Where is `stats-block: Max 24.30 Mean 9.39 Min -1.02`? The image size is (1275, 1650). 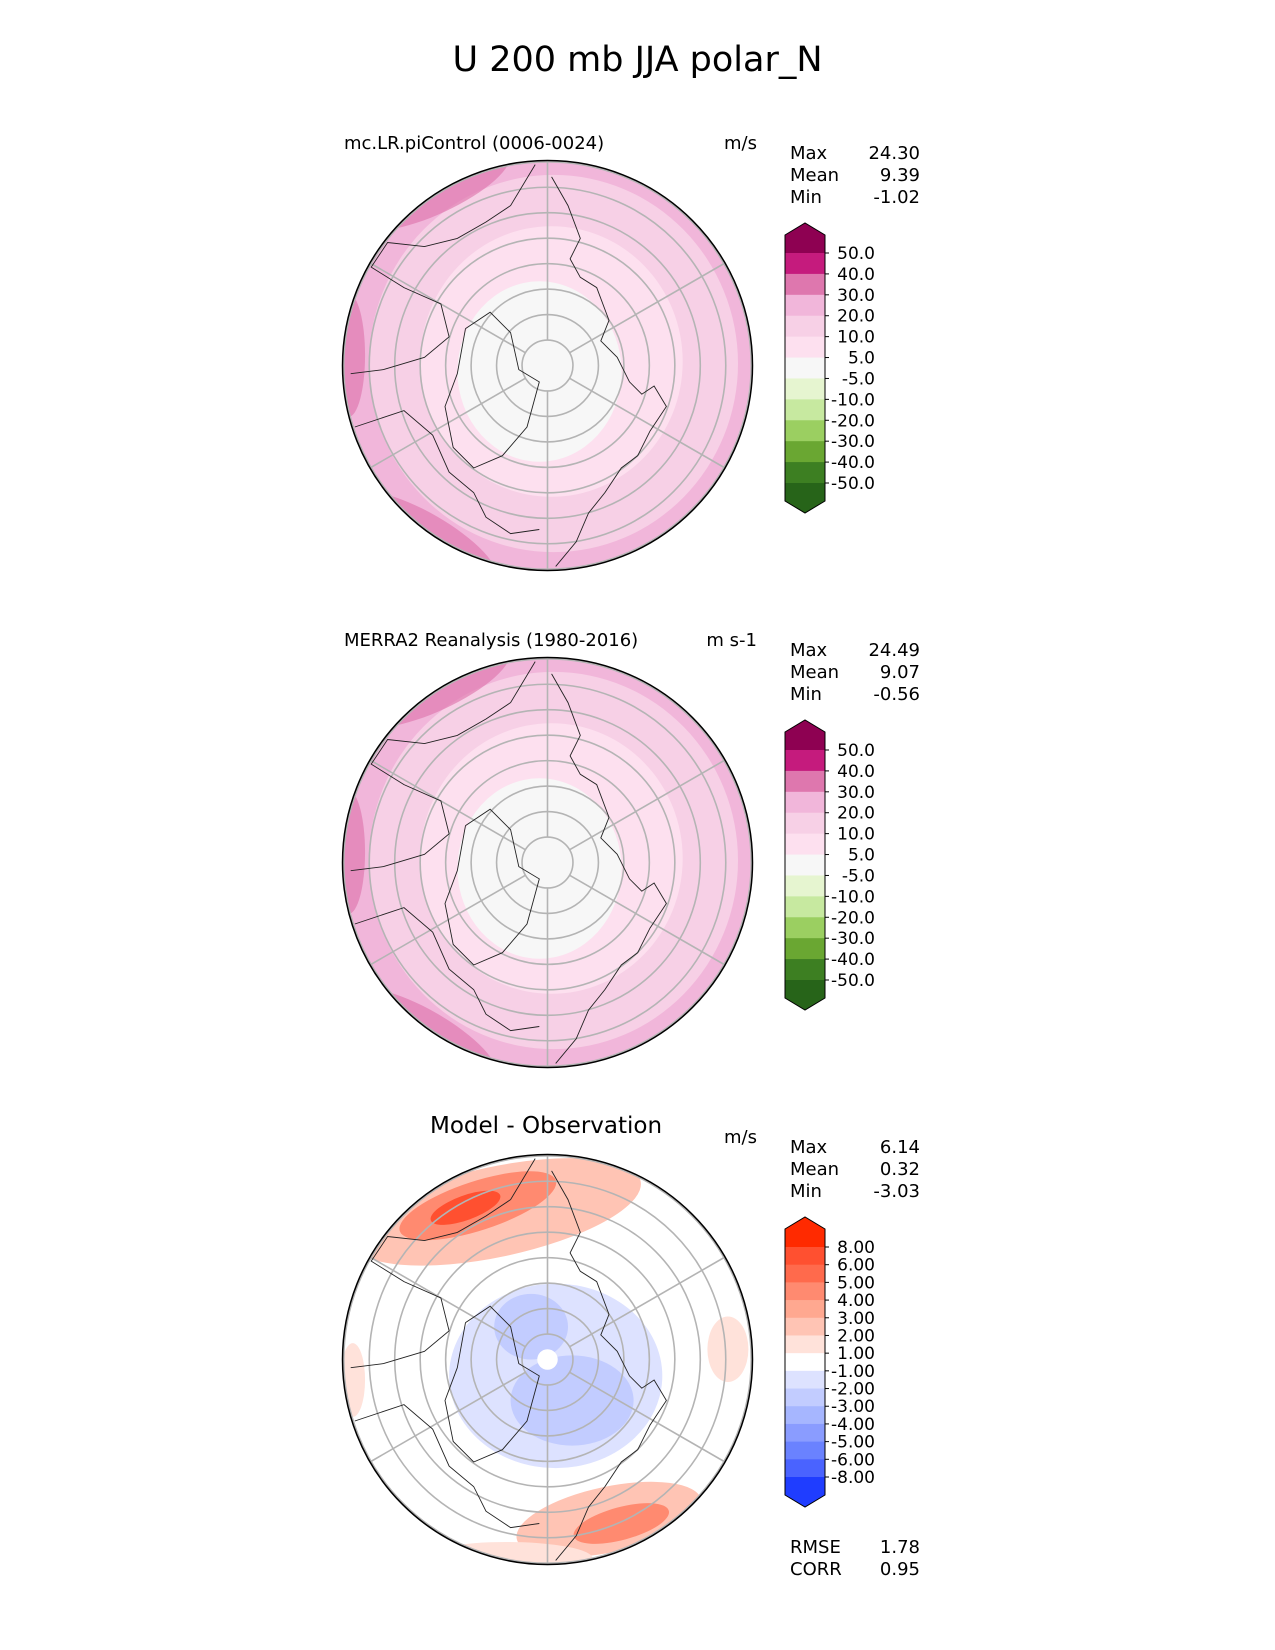 stats-block: Max 24.30 Mean 9.39 Min -1.02 is located at coordinates (855, 176).